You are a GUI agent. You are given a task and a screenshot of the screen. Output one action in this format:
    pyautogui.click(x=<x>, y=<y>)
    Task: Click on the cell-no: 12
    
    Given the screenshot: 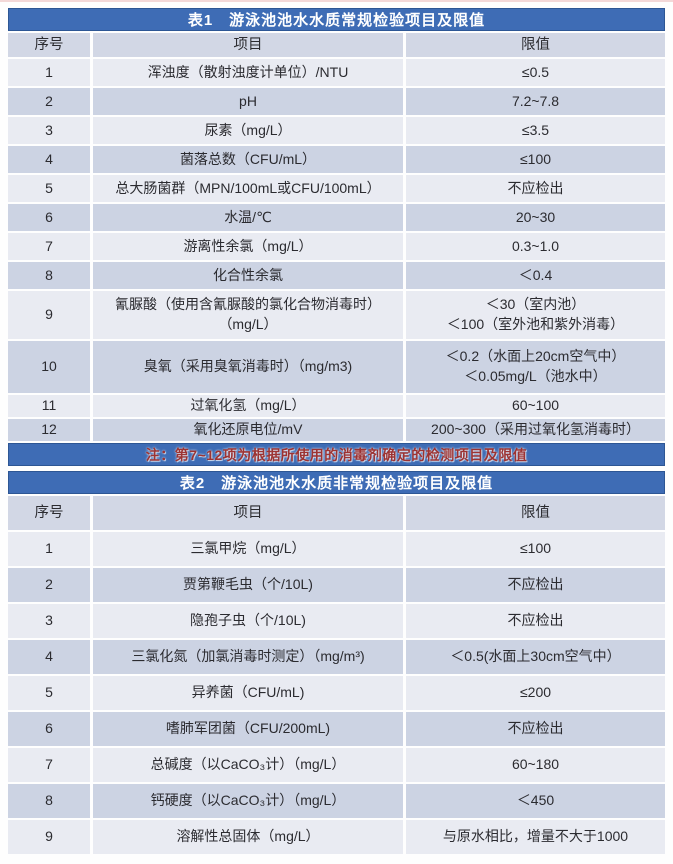 What is the action you would take?
    pyautogui.click(x=49, y=430)
    